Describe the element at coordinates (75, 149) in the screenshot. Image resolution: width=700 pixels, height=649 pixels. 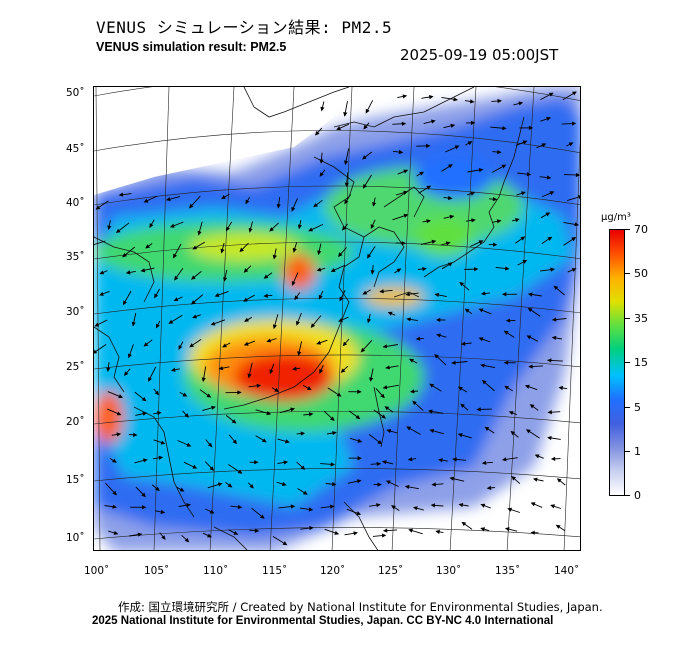
I see `lat-label-45: 45˚` at that location.